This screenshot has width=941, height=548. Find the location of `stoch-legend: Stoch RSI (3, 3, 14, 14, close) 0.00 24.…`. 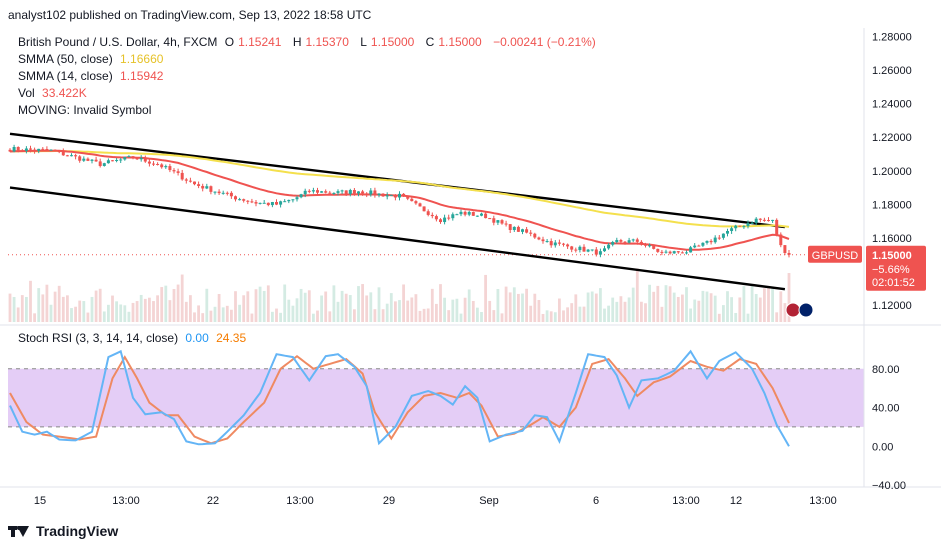

stoch-legend: Stoch RSI (3, 3, 14, 14, close) 0.00 24.… is located at coordinates (134, 338).